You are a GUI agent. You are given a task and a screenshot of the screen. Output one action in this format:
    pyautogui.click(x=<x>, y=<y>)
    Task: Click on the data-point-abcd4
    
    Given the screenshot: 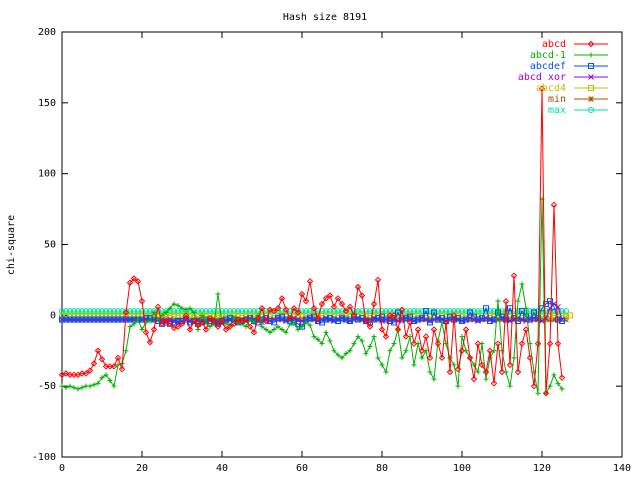 What is the action you would take?
    pyautogui.click(x=174, y=316)
    